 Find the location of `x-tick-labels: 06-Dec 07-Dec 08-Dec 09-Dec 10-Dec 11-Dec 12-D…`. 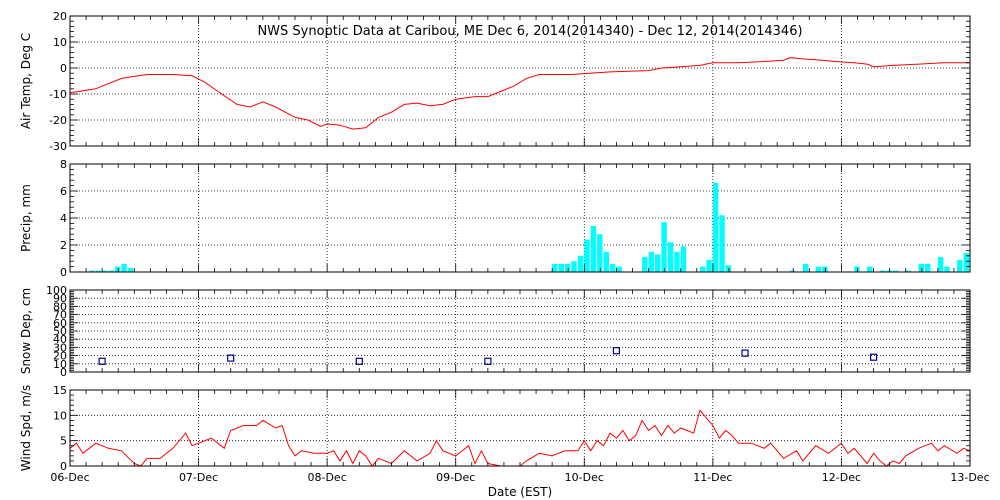

x-tick-labels: 06-Dec 07-Dec 08-Dec 09-Dec 10-Dec 11-Dec 12-D… is located at coordinates (519, 477).